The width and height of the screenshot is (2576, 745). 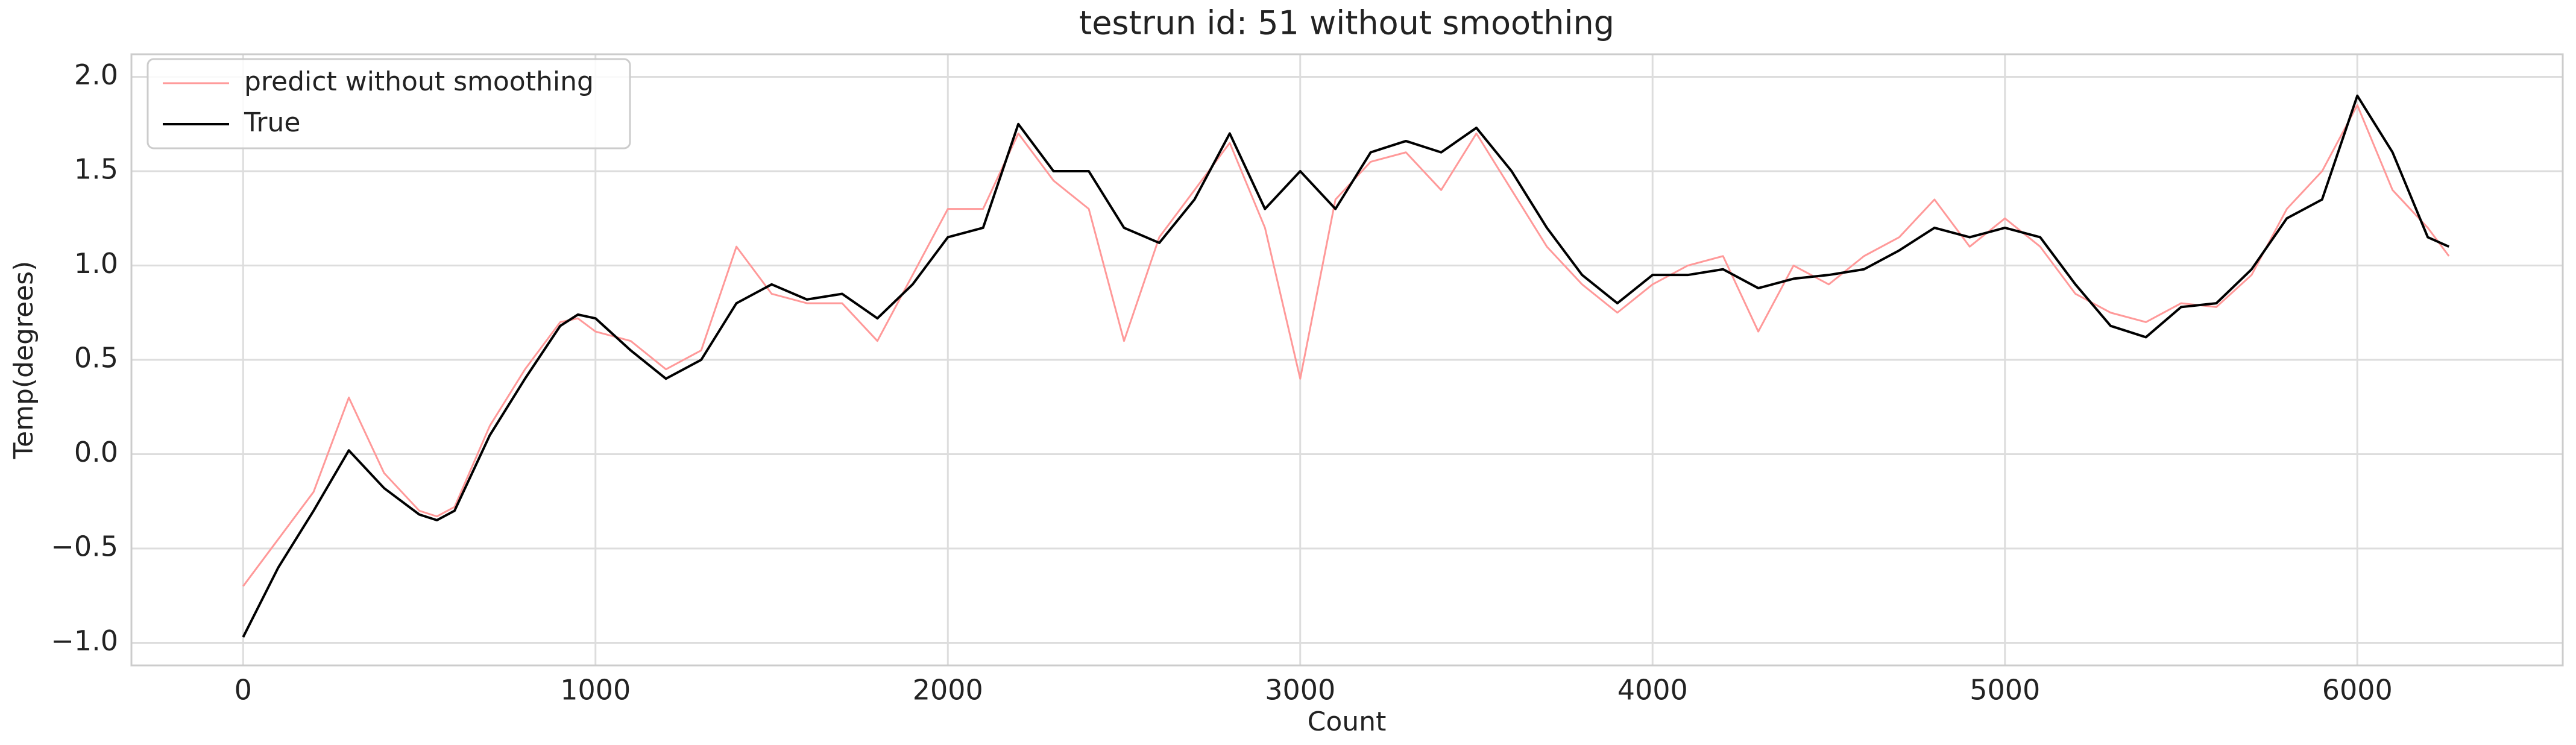 I want to click on x-tick-label: 0, so click(x=243, y=690).